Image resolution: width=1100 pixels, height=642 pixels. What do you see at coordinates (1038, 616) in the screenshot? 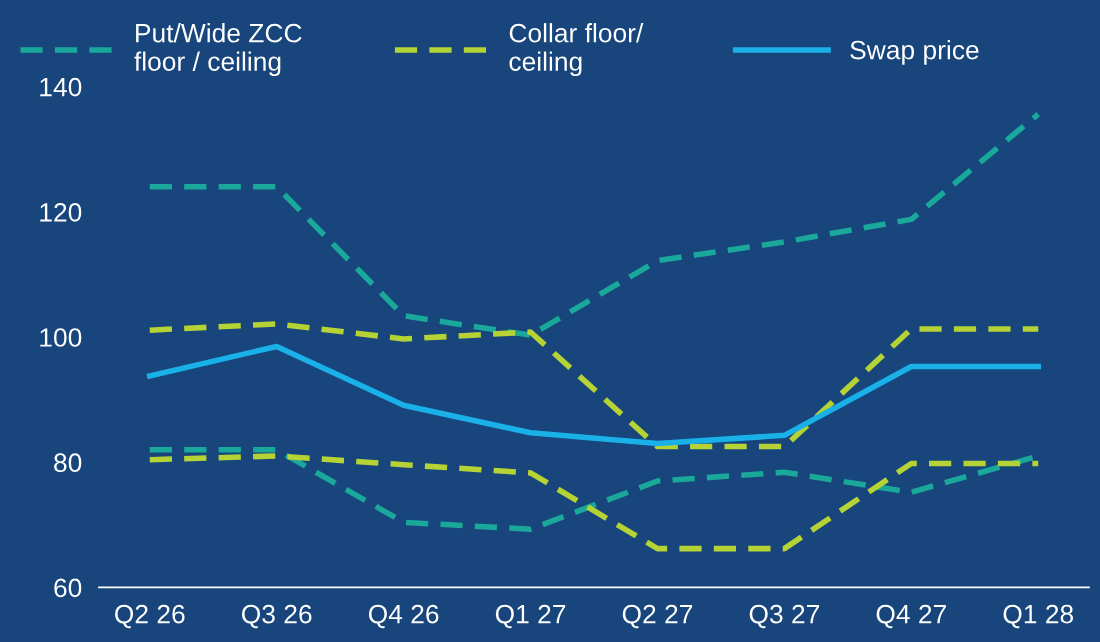
I see `x-tick-label: Q1 28` at bounding box center [1038, 616].